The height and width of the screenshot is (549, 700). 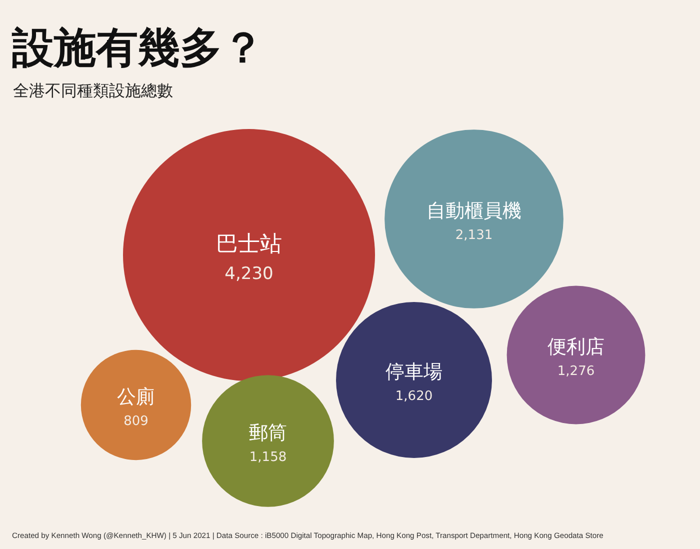 I want to click on category-label: 自動櫃員機, so click(x=474, y=211).